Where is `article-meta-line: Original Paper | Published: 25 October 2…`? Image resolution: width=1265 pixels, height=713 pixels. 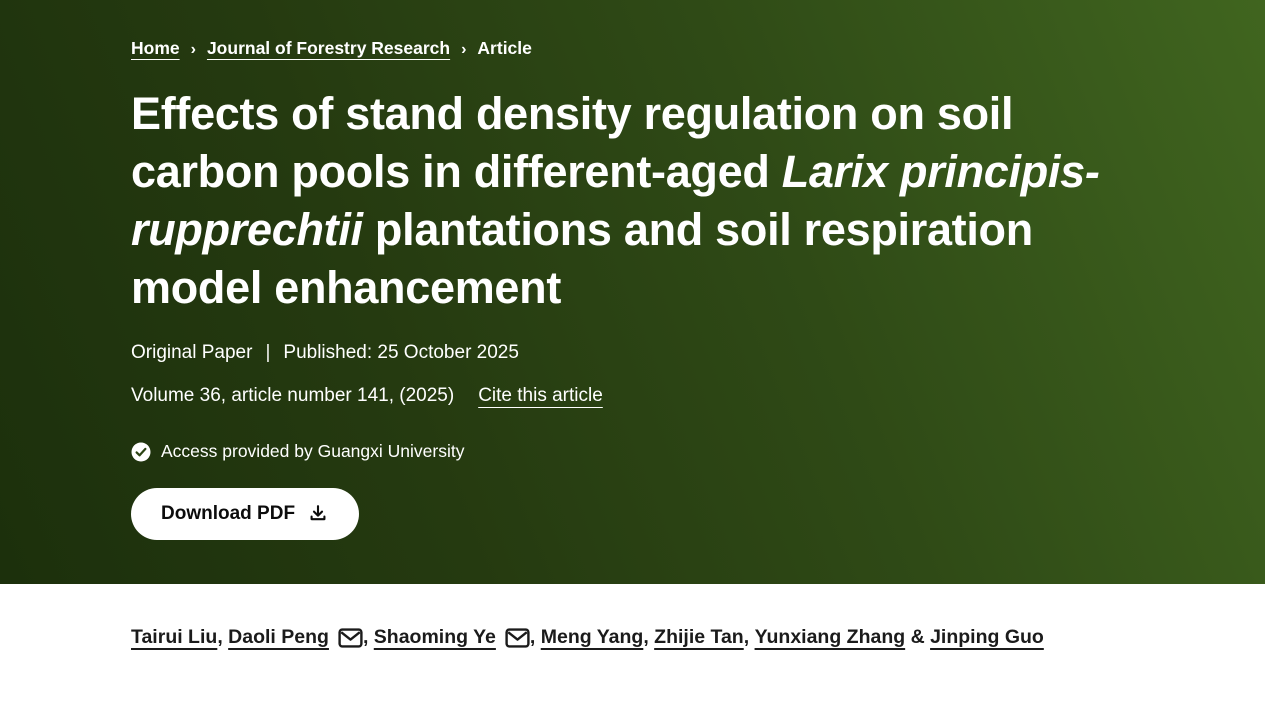
article-meta-line: Original Paper | Published: 25 October 2… is located at coordinates (632, 353).